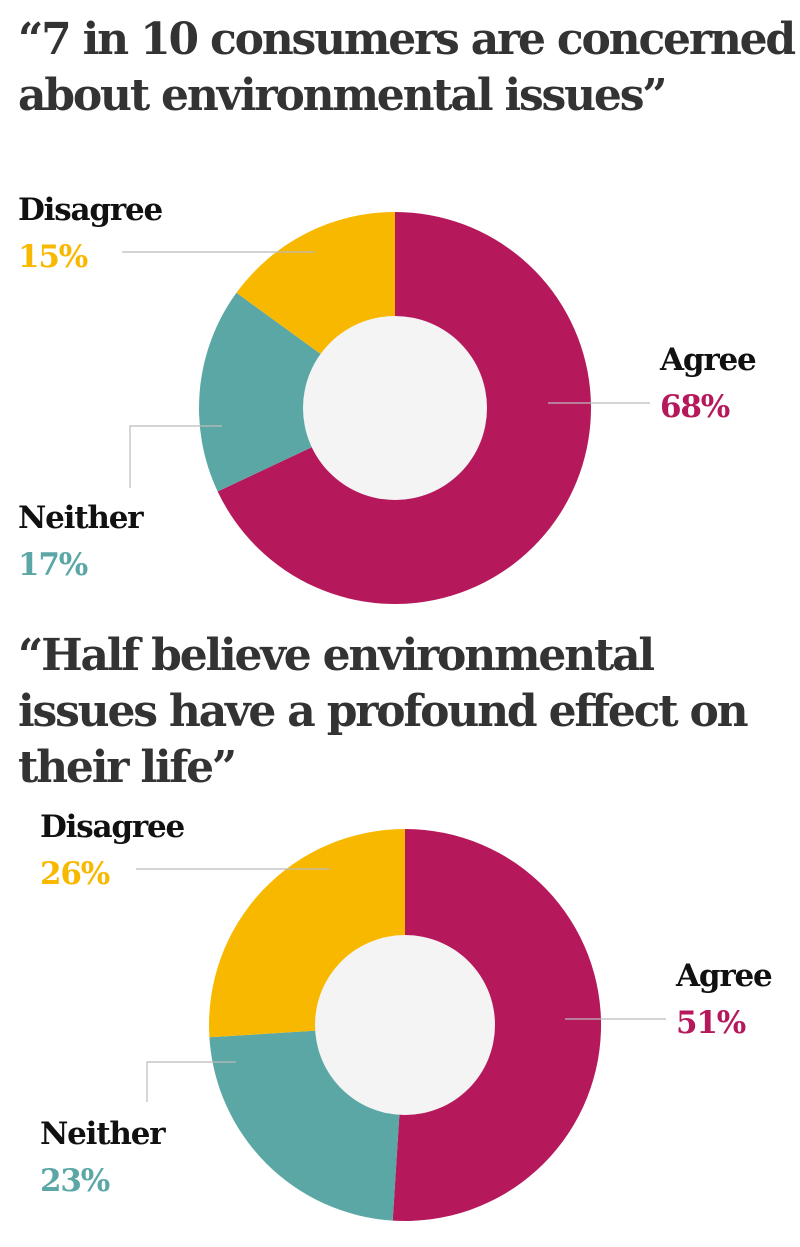 This screenshot has height=1247, width=800. Describe the element at coordinates (497, 1025) in the screenshot. I see `donut-2-slice-agree` at that location.